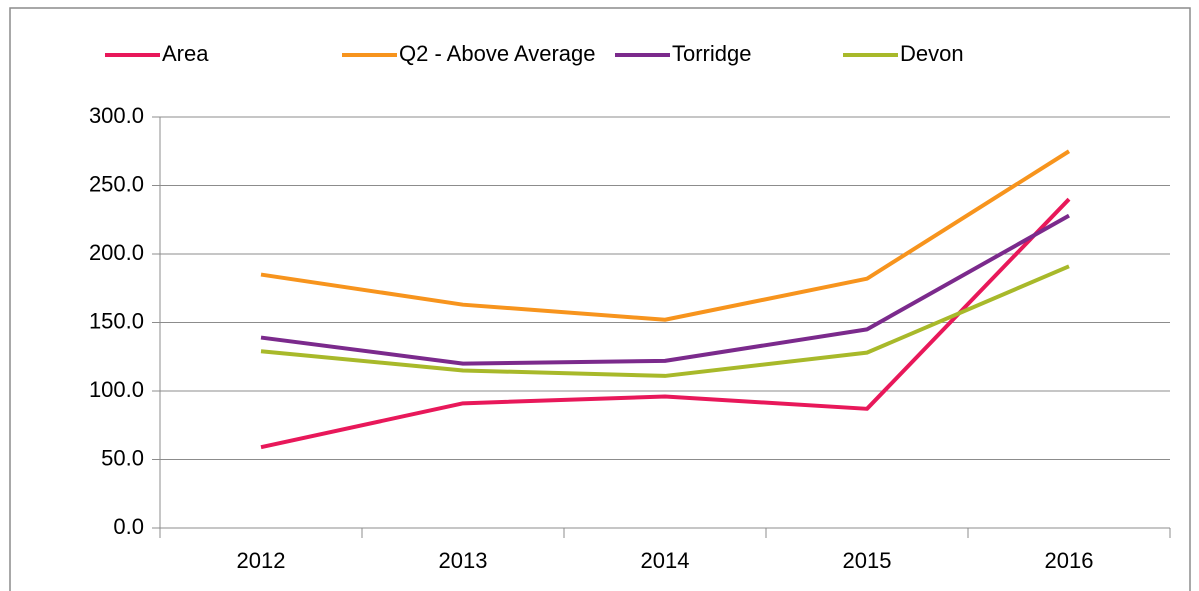 This screenshot has width=1199, height=591. Describe the element at coordinates (185, 53) in the screenshot. I see `legend-label: Area` at that location.